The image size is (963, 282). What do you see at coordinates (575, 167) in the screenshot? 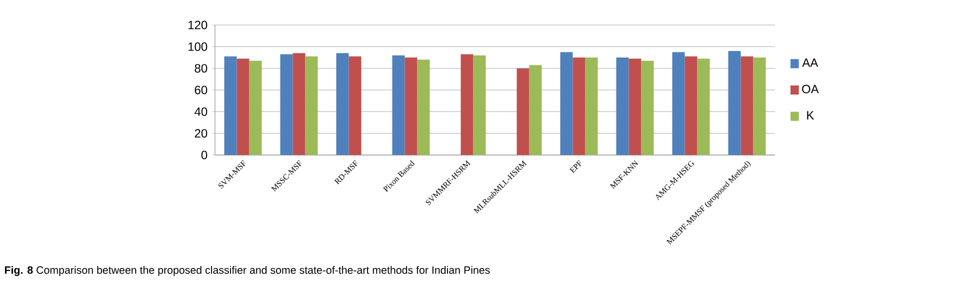
I see `x-tick-label: EPF` at bounding box center [575, 167].